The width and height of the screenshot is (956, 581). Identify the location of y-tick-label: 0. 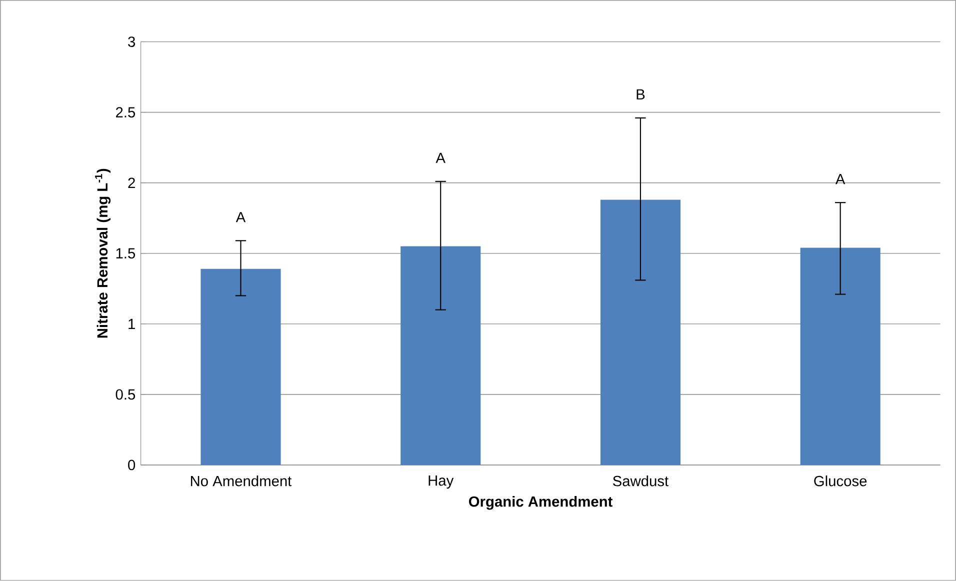
(132, 465).